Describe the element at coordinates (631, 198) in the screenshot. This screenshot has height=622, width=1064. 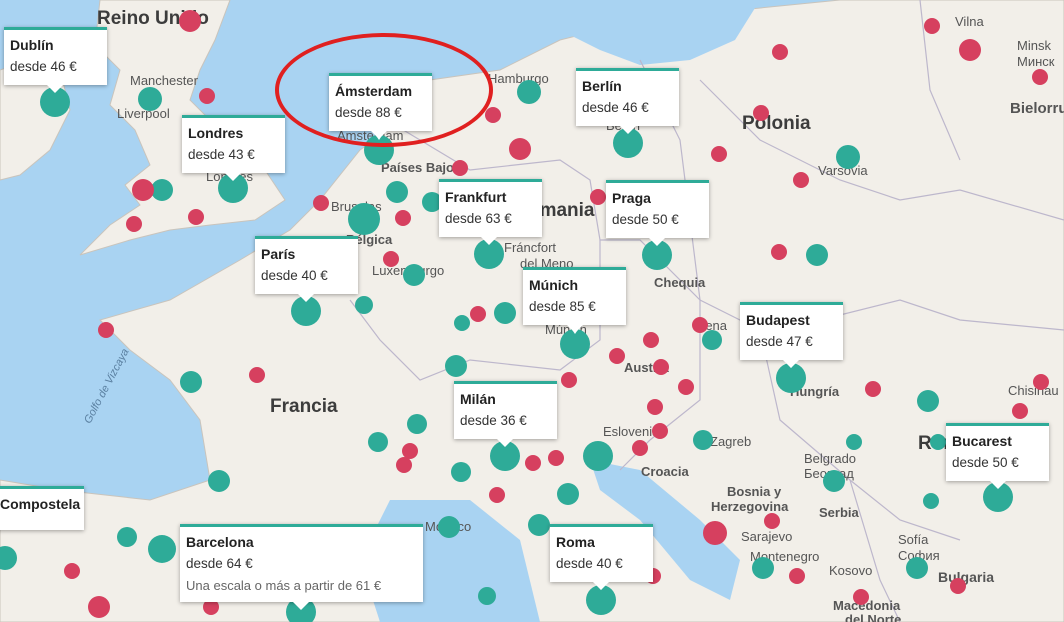
I see `destination-name: Praga` at that location.